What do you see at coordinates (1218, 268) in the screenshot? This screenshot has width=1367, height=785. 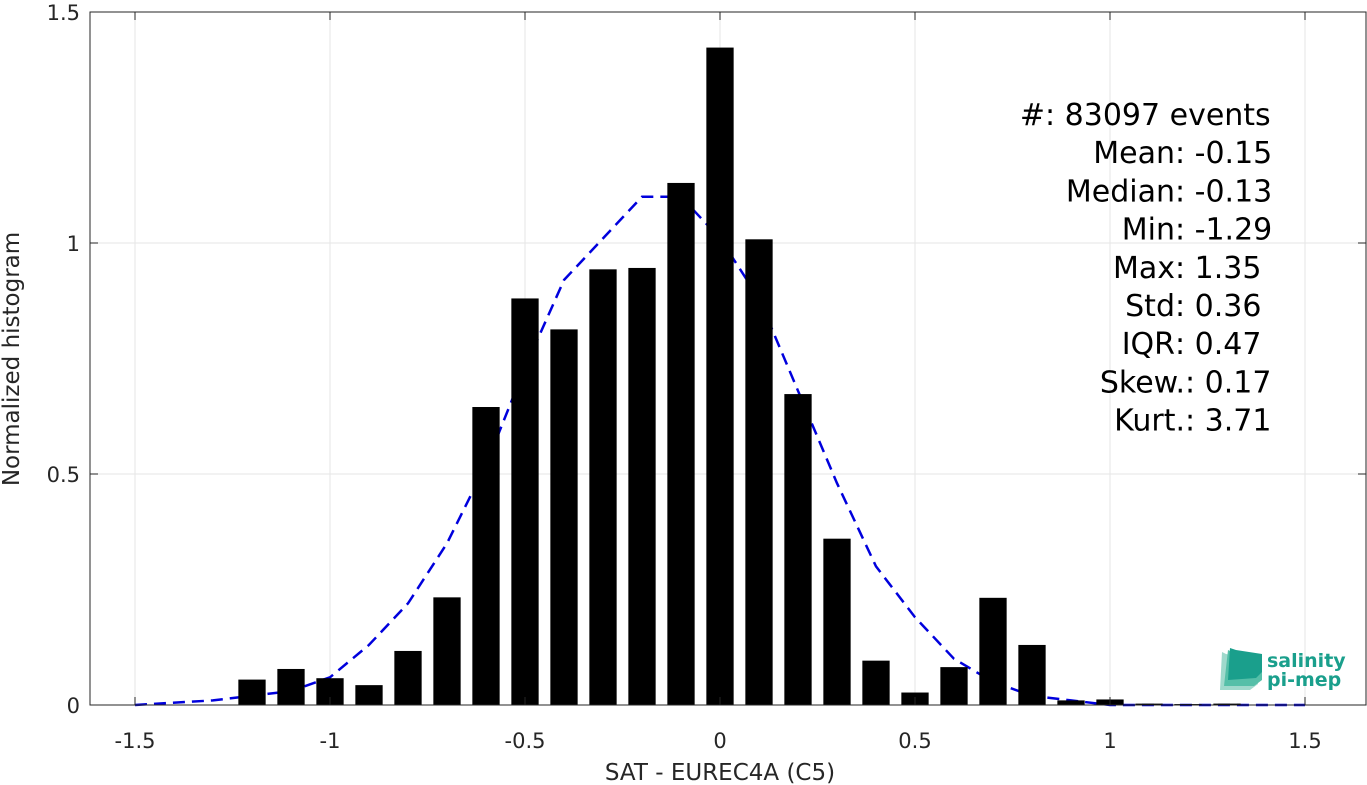 I see `stat-value: : 1.35` at bounding box center [1218, 268].